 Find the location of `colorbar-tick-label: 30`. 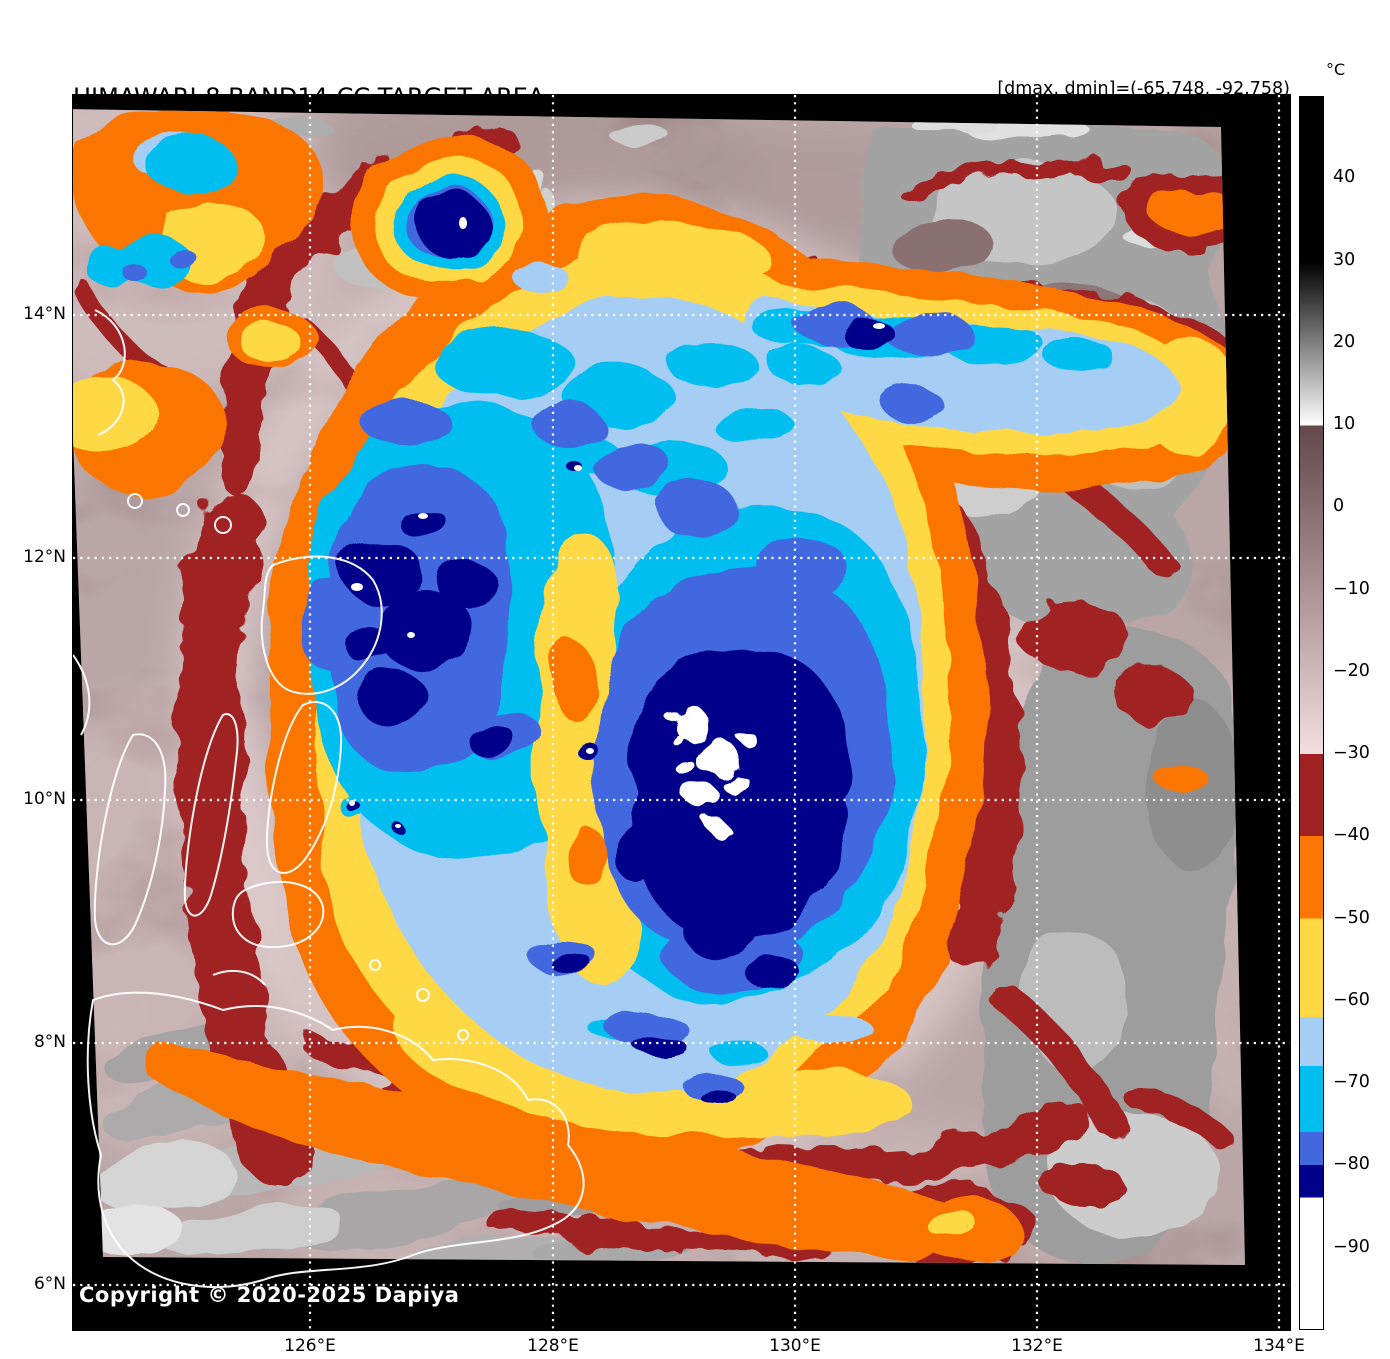

colorbar-tick-label: 30 is located at coordinates (1344, 259).